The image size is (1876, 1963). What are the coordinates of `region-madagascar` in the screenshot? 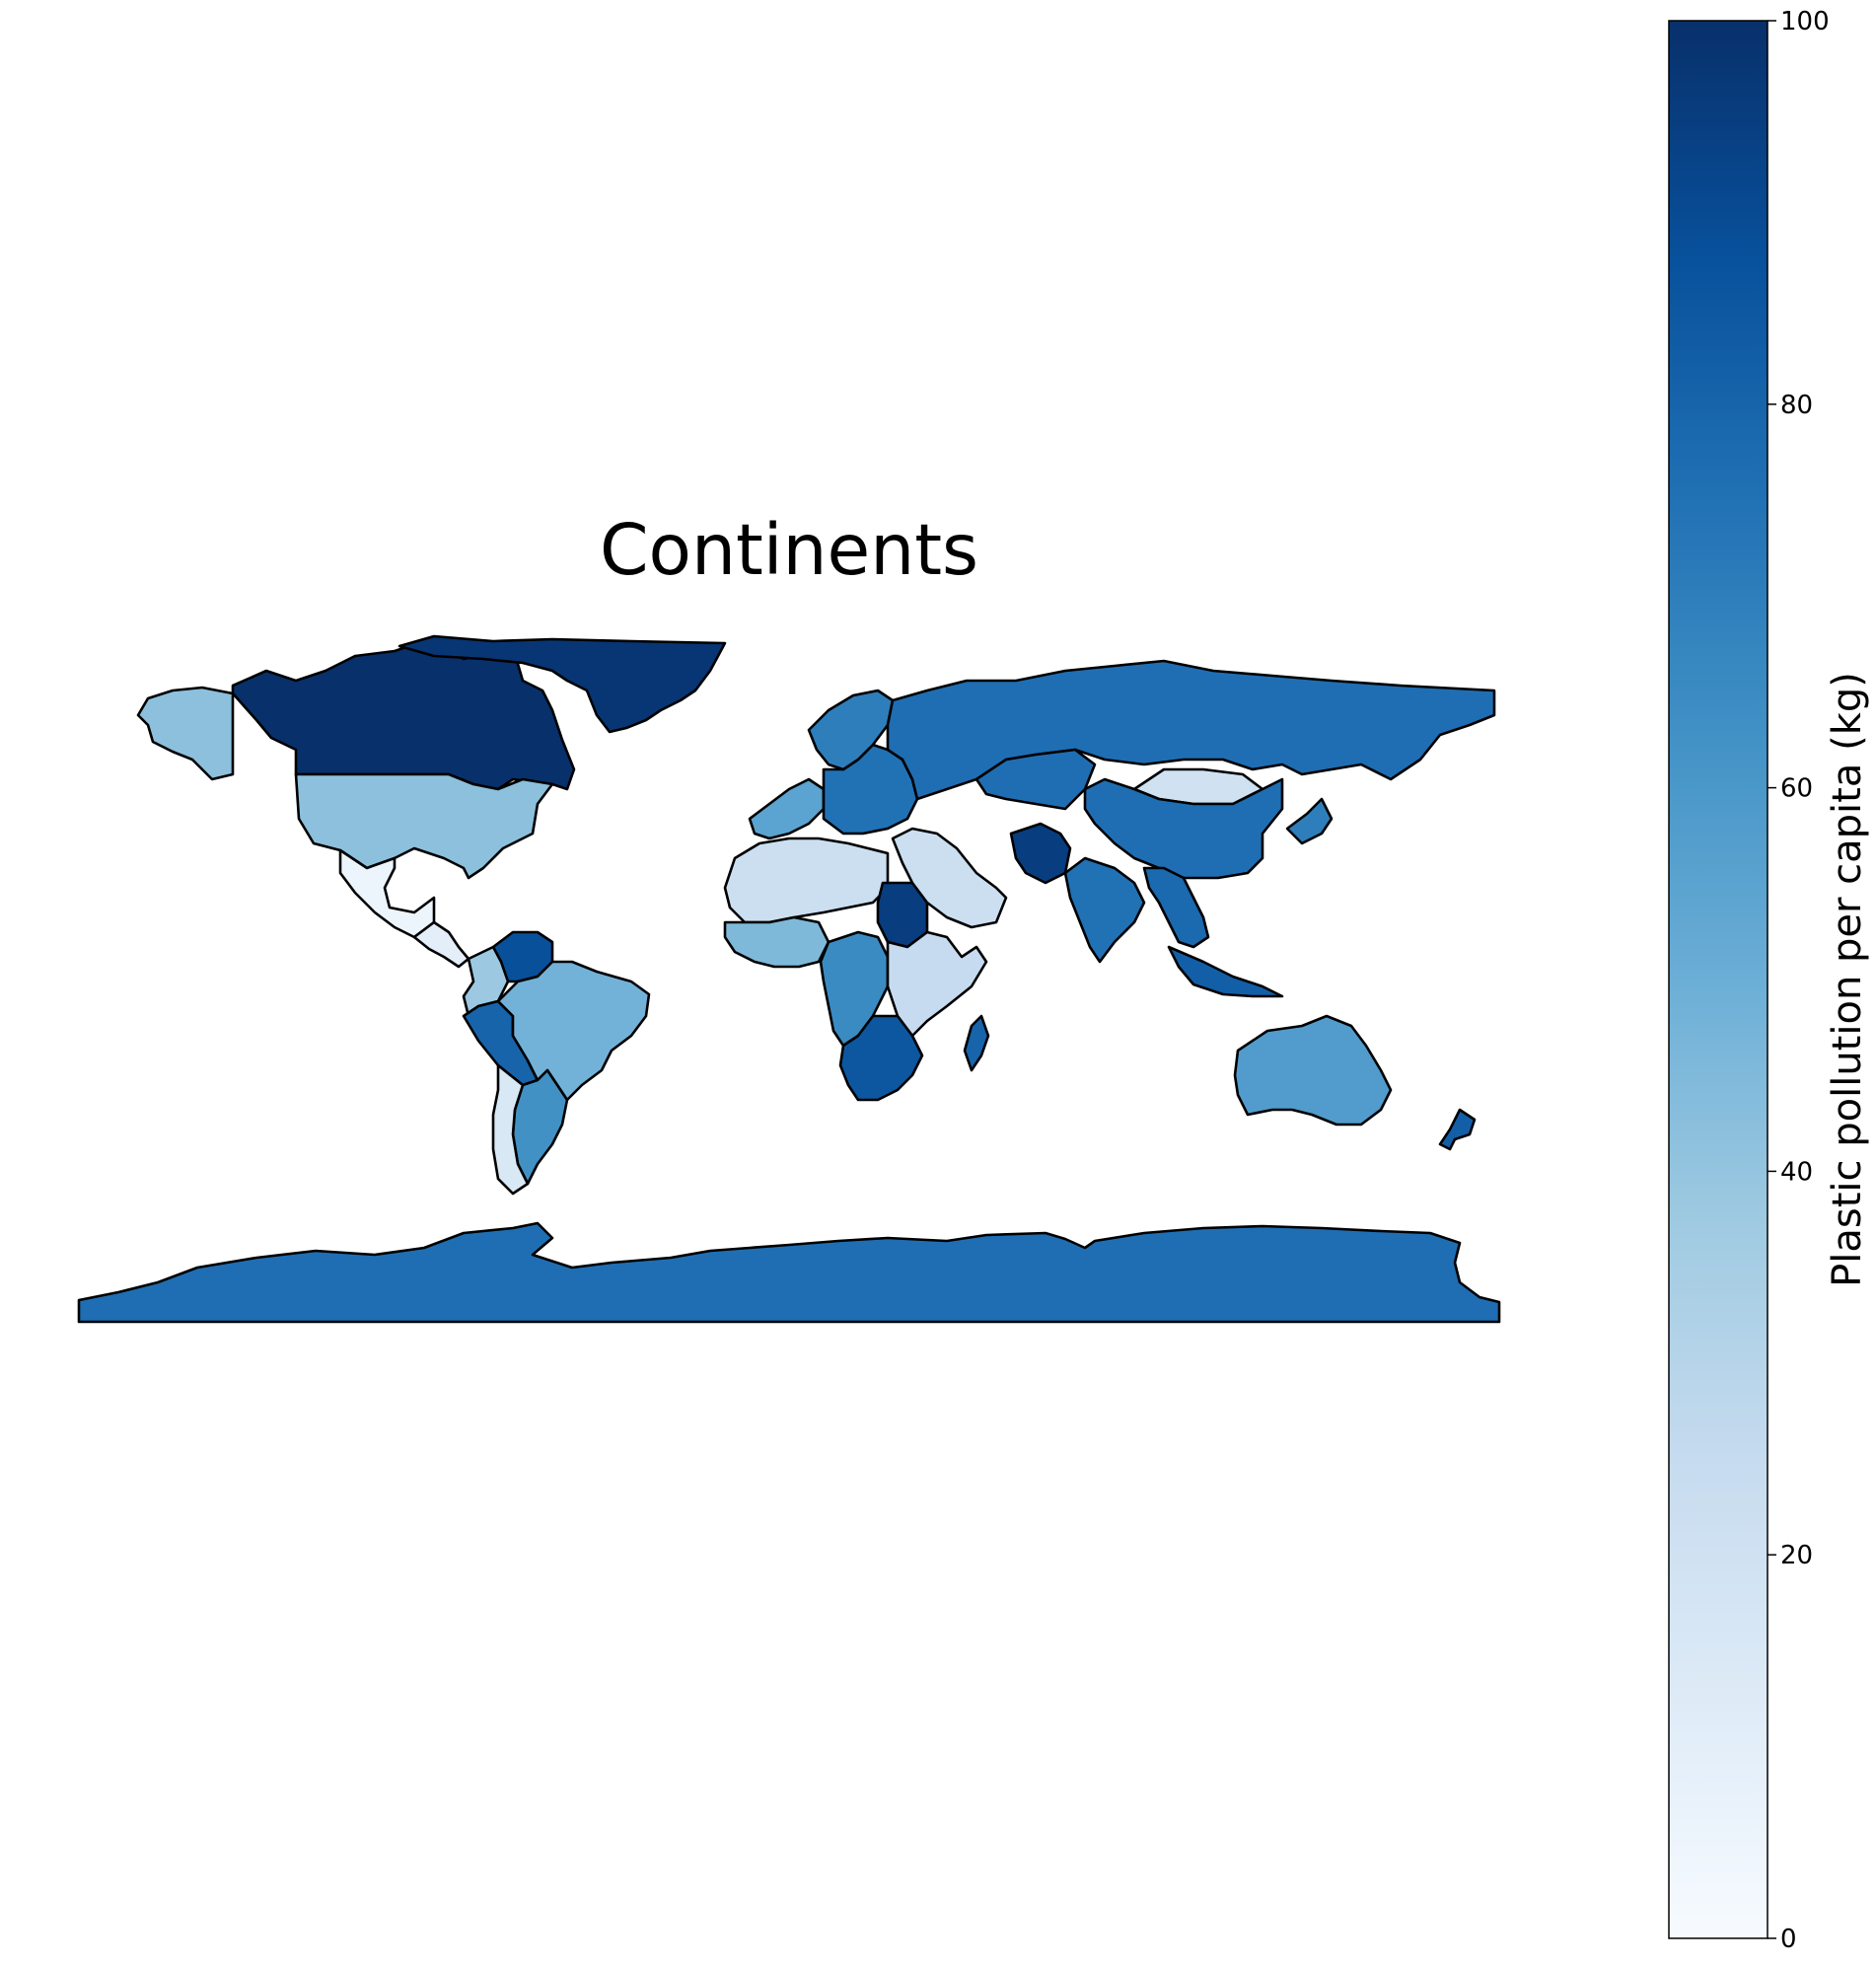 It's located at (976, 1043).